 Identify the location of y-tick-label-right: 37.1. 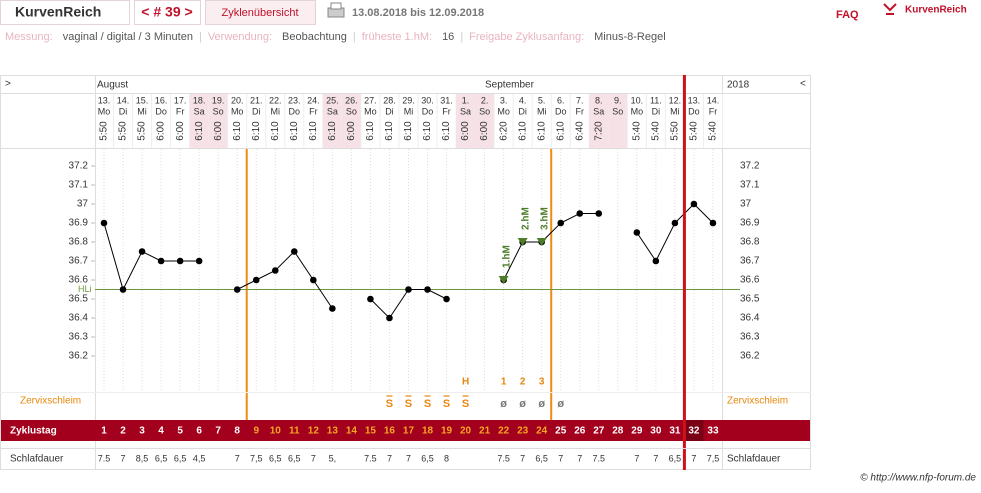
(750, 185).